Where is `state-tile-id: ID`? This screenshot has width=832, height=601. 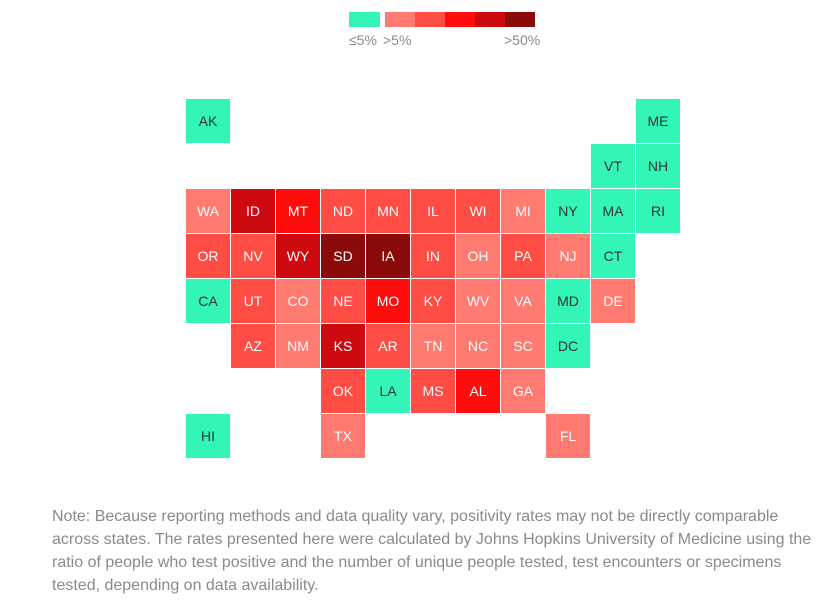
state-tile-id: ID is located at coordinates (253, 211).